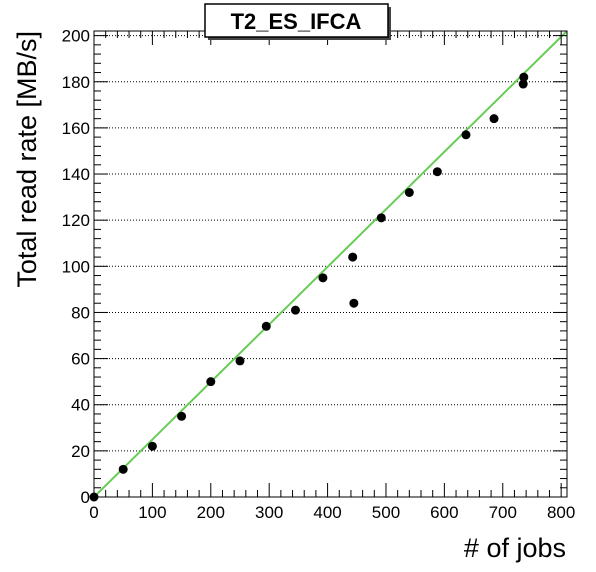  What do you see at coordinates (76, 174) in the screenshot?
I see `y-tick-label: 140` at bounding box center [76, 174].